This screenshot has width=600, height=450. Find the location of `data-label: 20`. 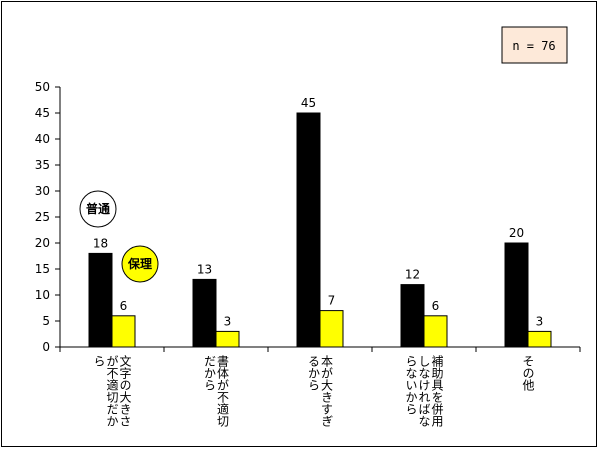

data-label: 20 is located at coordinates (516, 233).